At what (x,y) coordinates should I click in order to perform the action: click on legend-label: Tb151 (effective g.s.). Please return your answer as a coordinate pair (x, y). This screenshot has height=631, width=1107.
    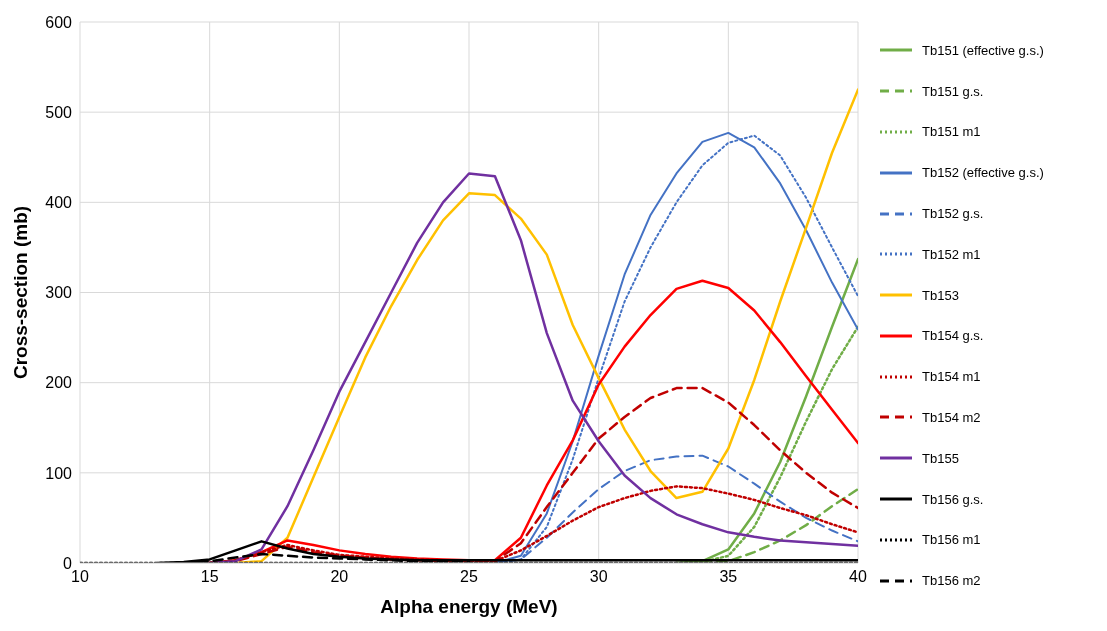
    Looking at the image, I should click on (983, 50).